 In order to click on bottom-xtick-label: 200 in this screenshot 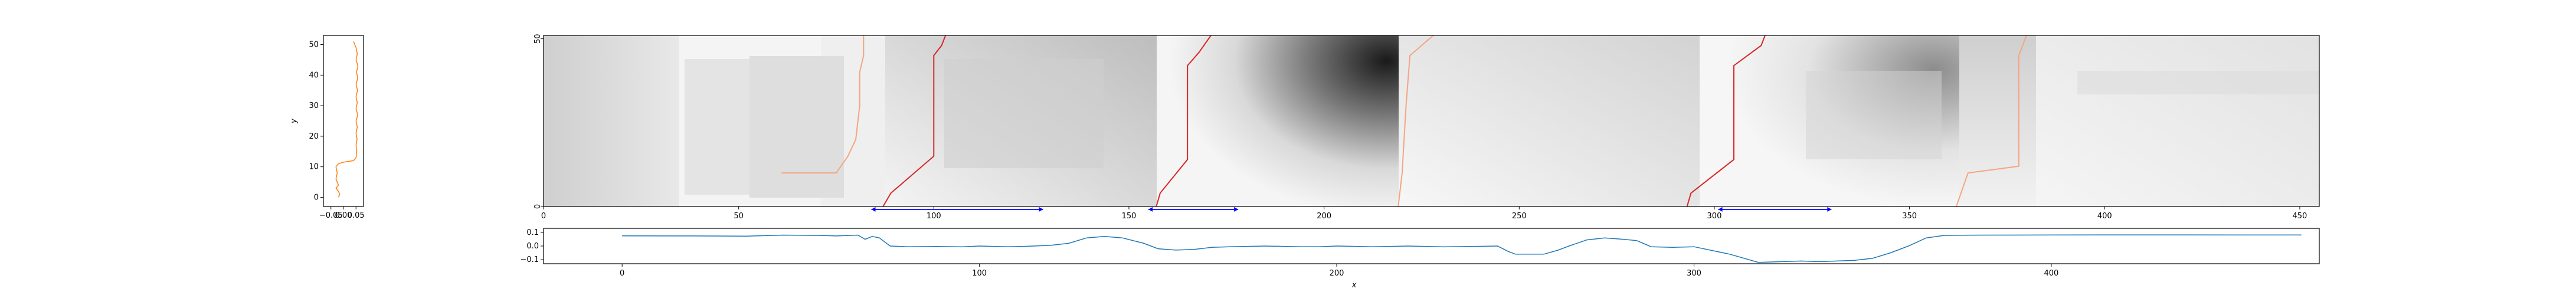, I will do `click(1337, 273)`.